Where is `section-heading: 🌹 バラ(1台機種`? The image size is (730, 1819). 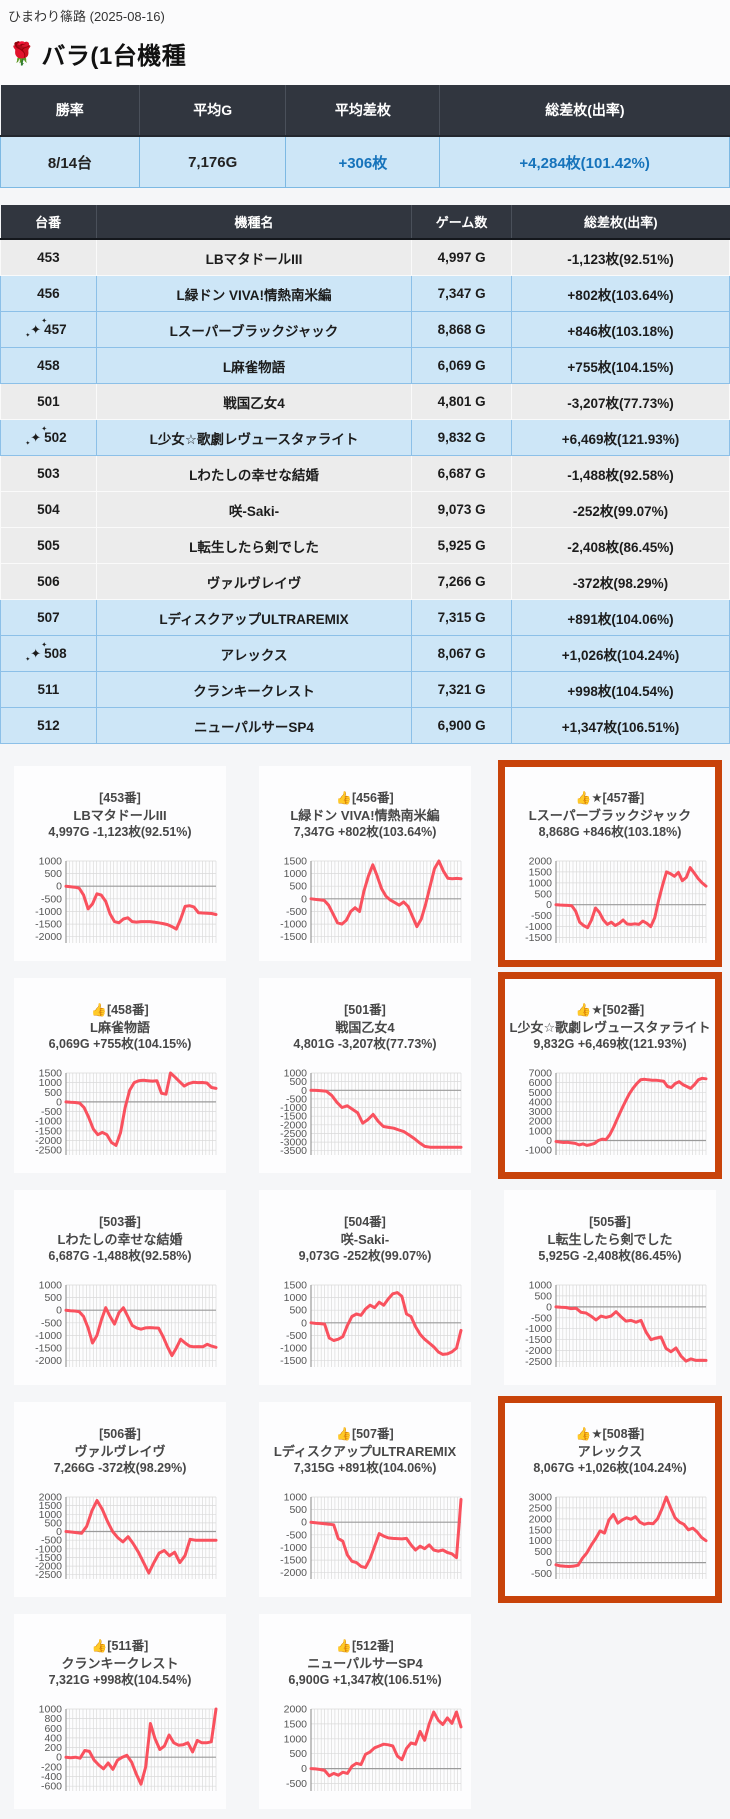 section-heading: 🌹 バラ(1台機種 is located at coordinates (365, 56).